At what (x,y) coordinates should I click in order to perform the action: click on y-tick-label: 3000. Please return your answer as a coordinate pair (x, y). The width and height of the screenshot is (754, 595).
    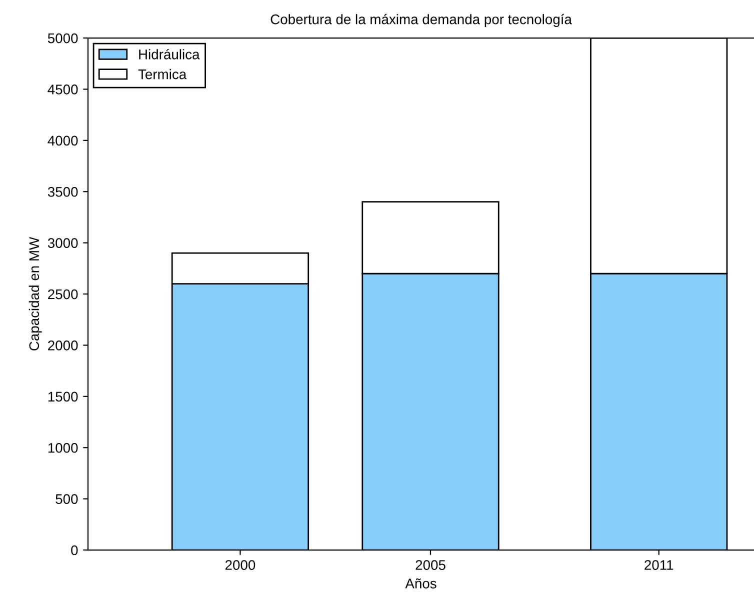
    Looking at the image, I should click on (63, 243).